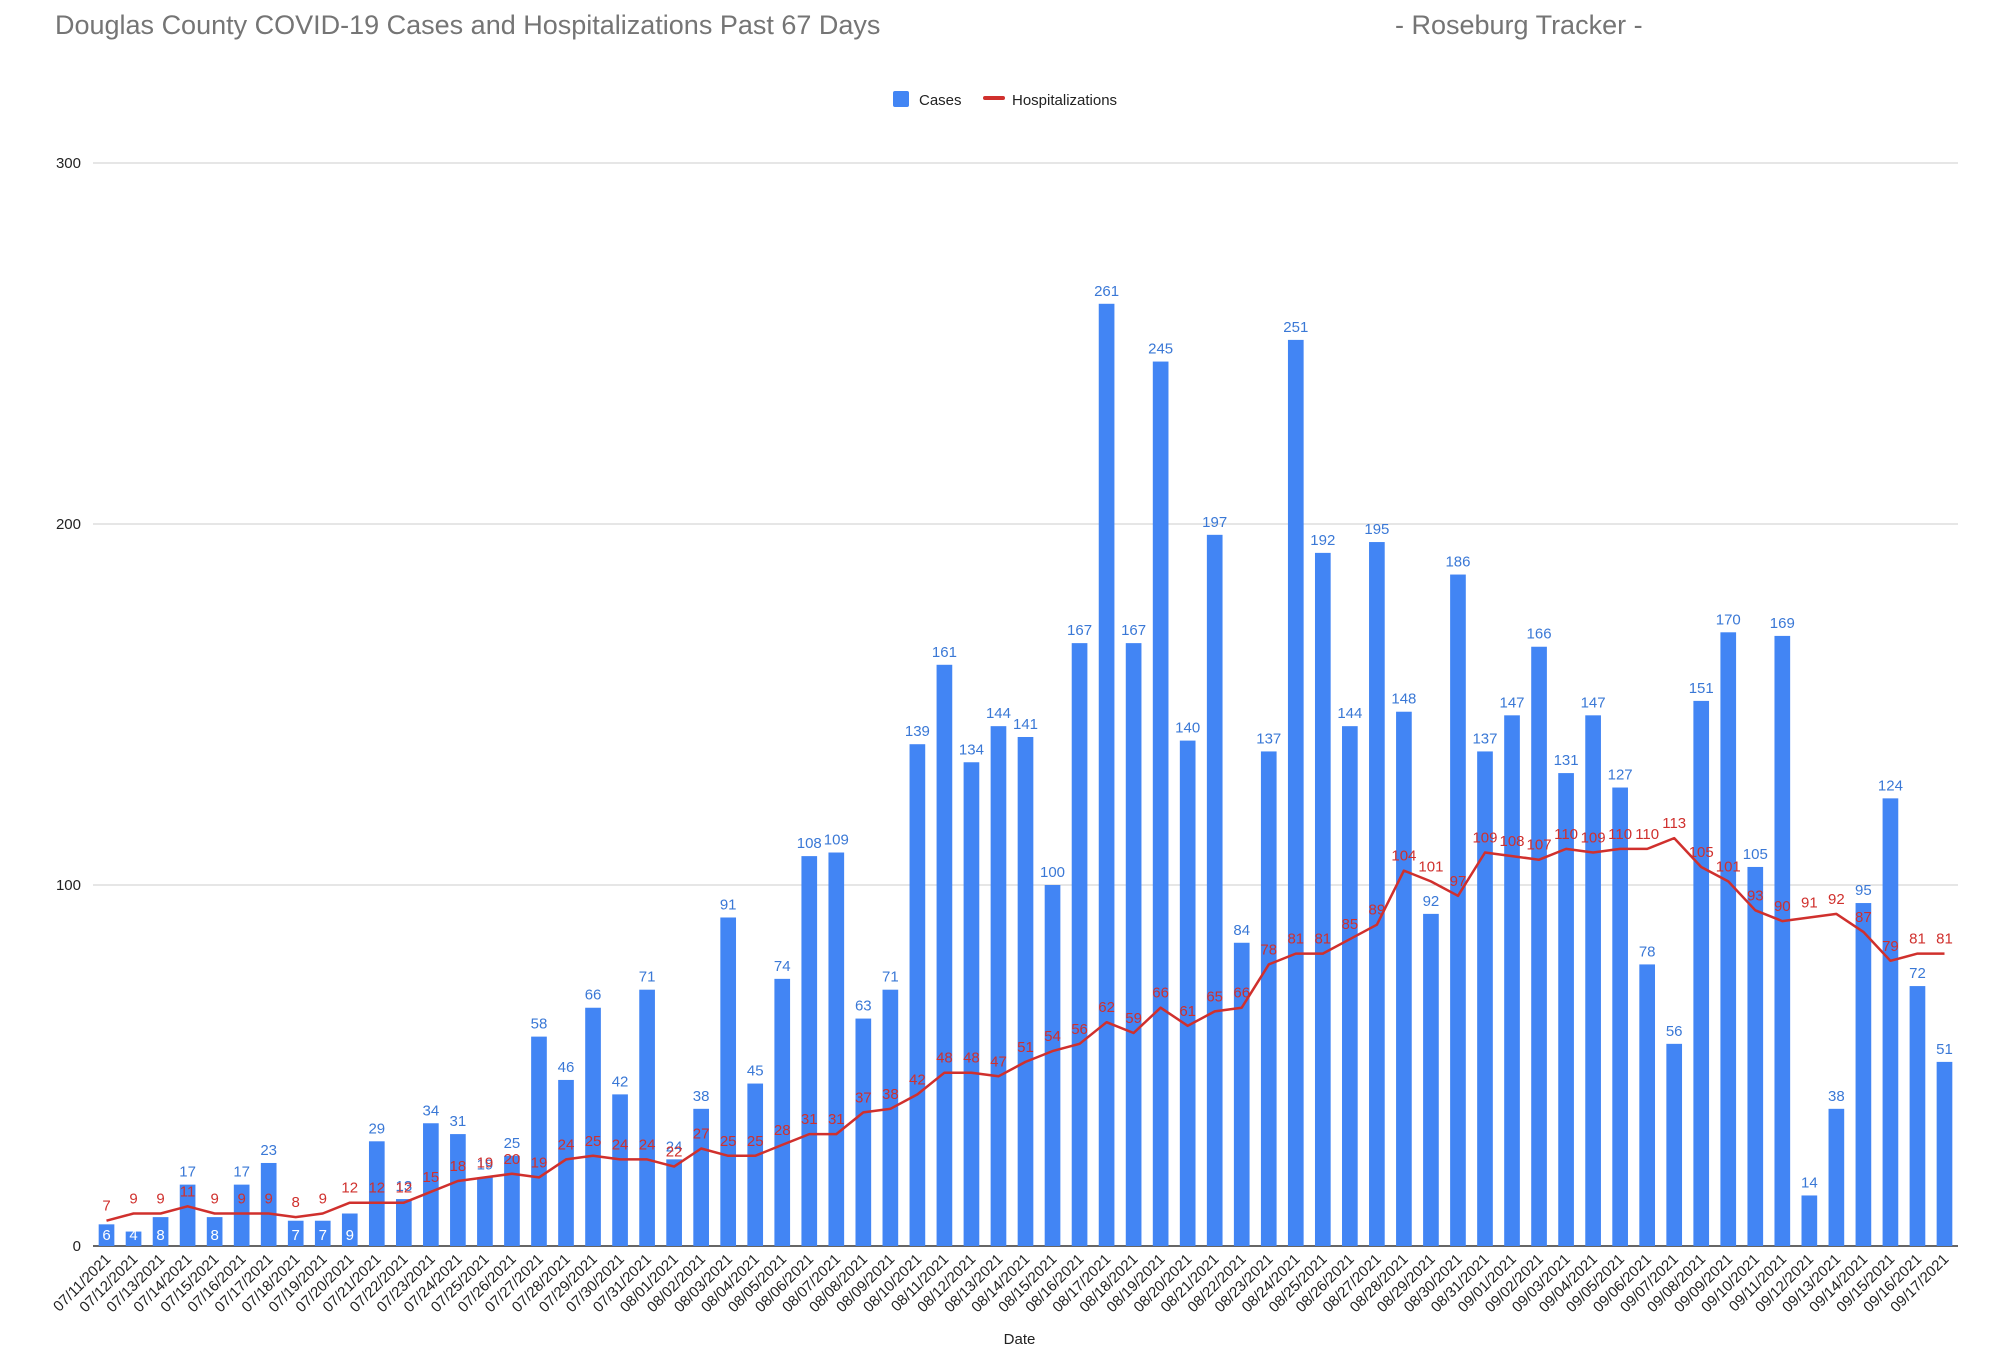 Image resolution: width=2000 pixels, height=1353 pixels. What do you see at coordinates (68, 885) in the screenshot?
I see `y-tick-label: 100` at bounding box center [68, 885].